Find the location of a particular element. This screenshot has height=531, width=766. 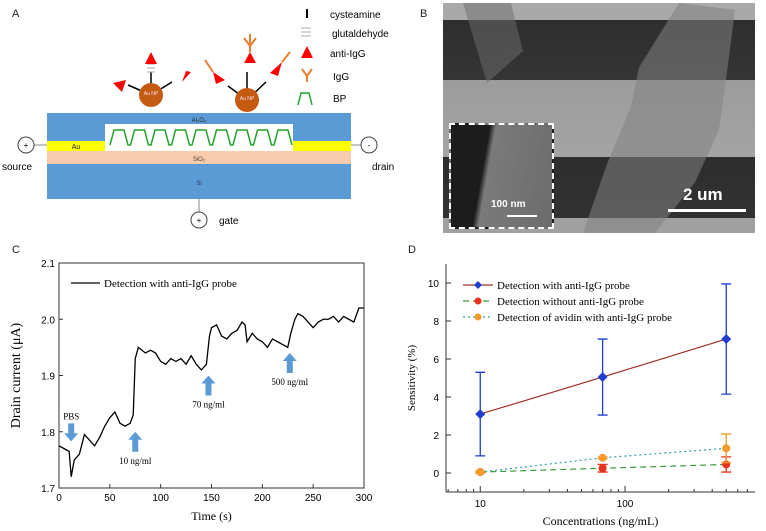

gate-sign: + is located at coordinates (199, 220).